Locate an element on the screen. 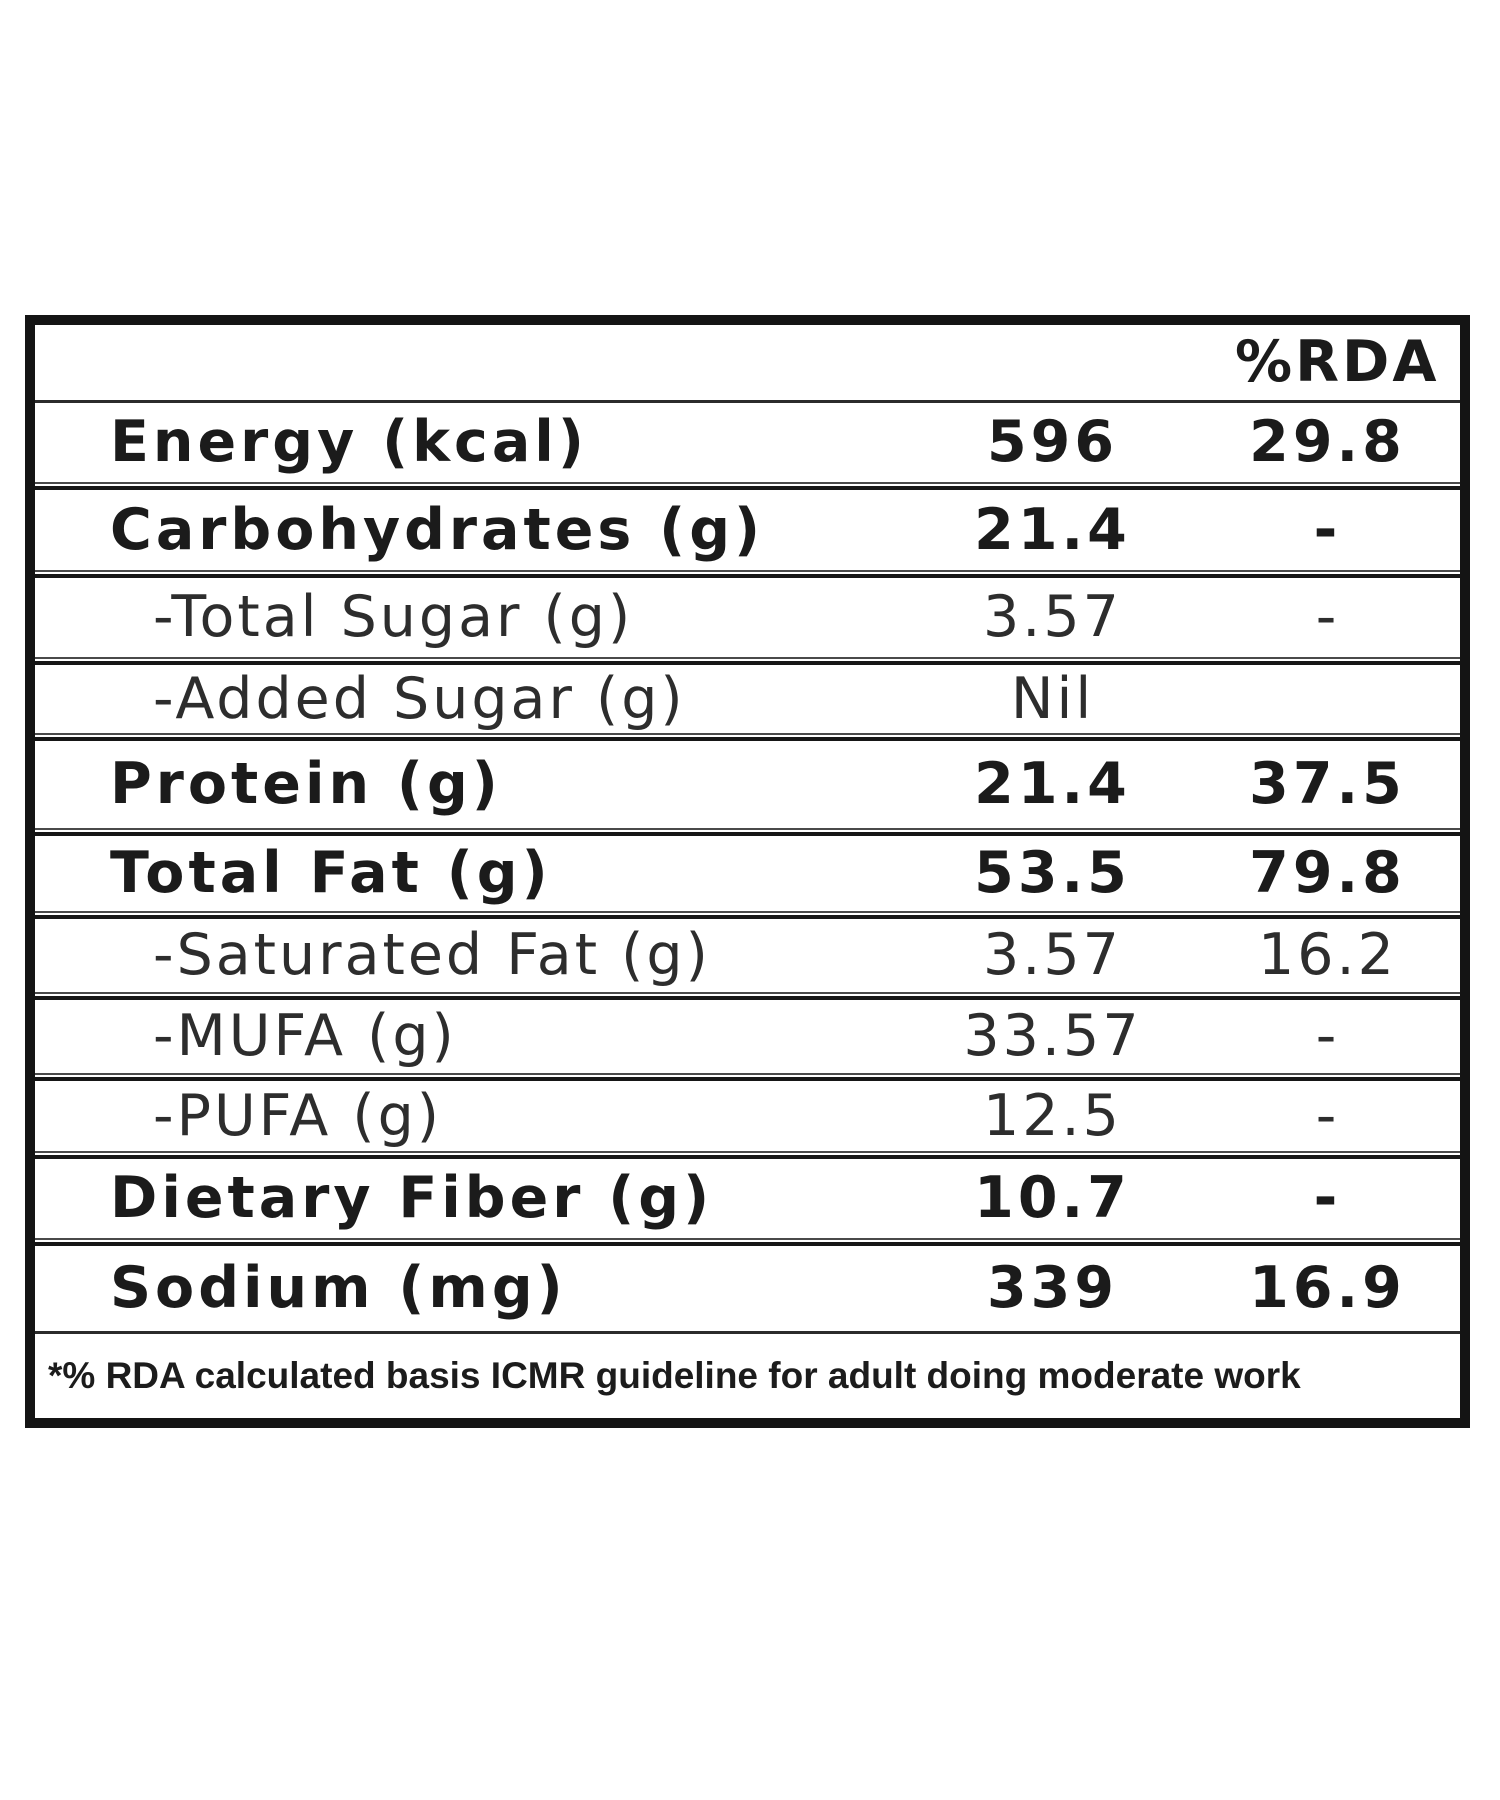 The width and height of the screenshot is (1500, 1800). row-carbohydrates: Carbohydrates (g) 21.4 - is located at coordinates (747, 530).